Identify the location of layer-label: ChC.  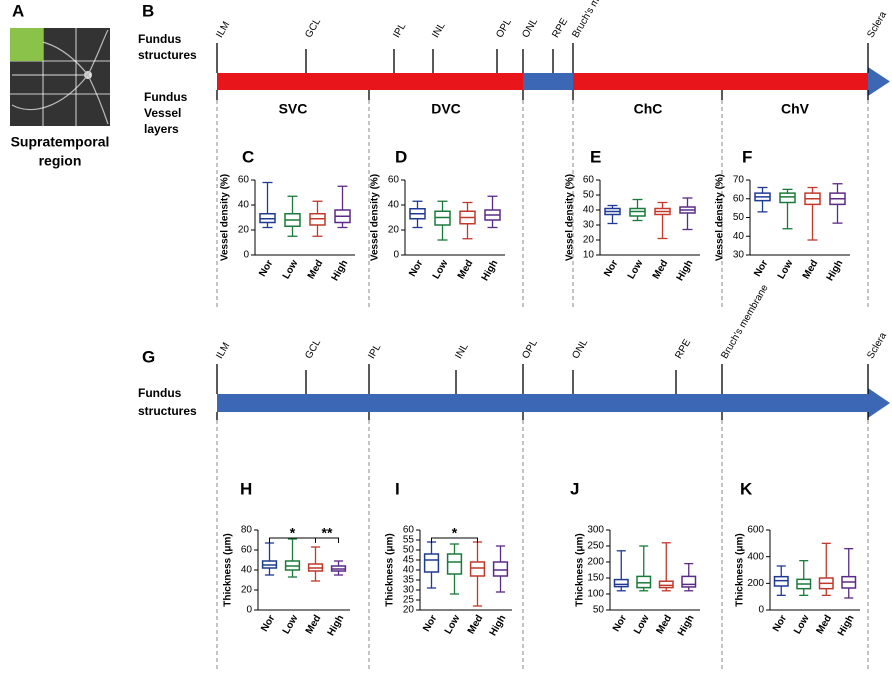
(648, 109).